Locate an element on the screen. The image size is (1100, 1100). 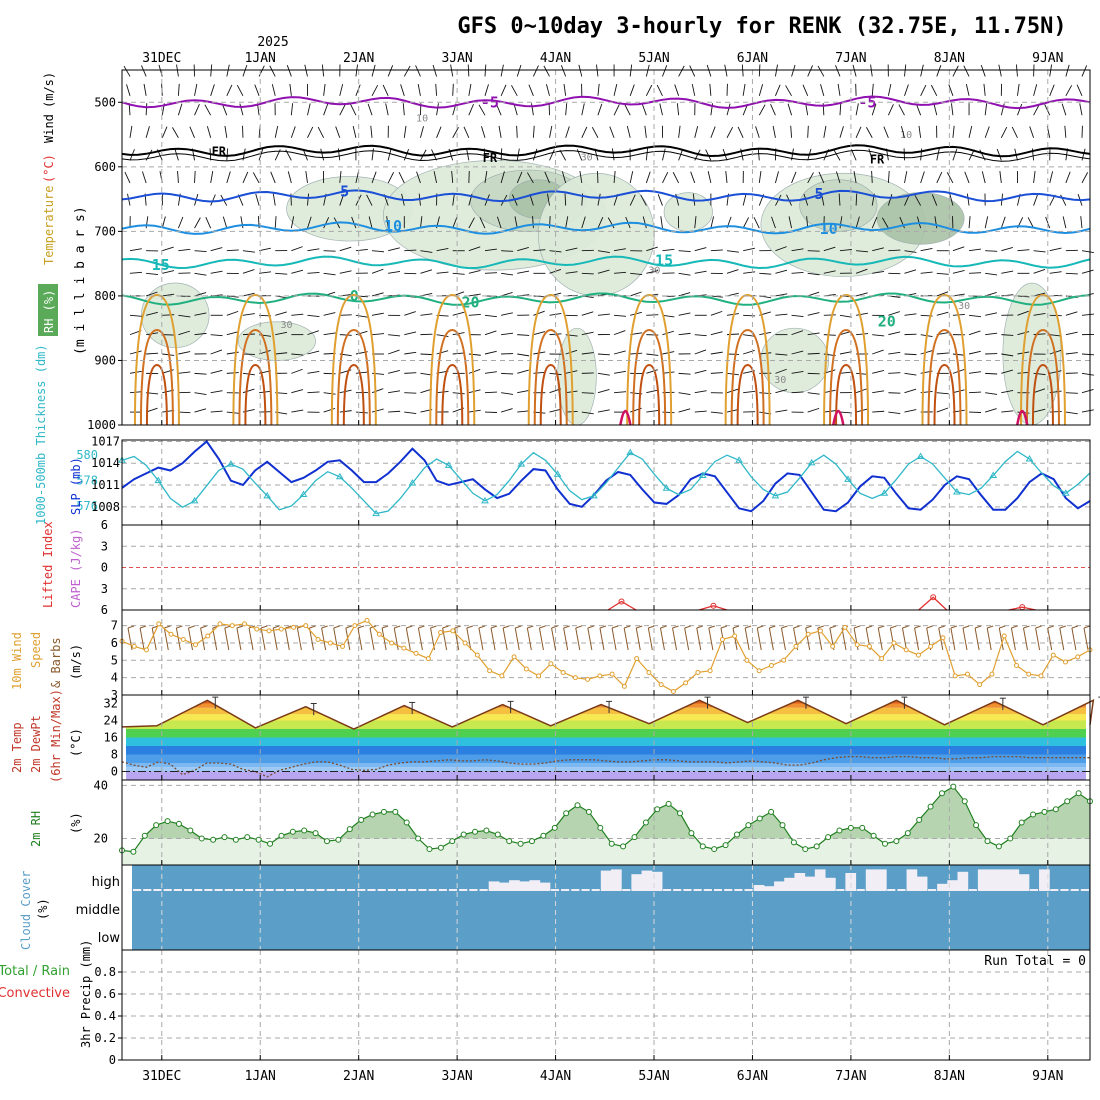
hot-isotherm-loop is located at coordinates (625, 417).